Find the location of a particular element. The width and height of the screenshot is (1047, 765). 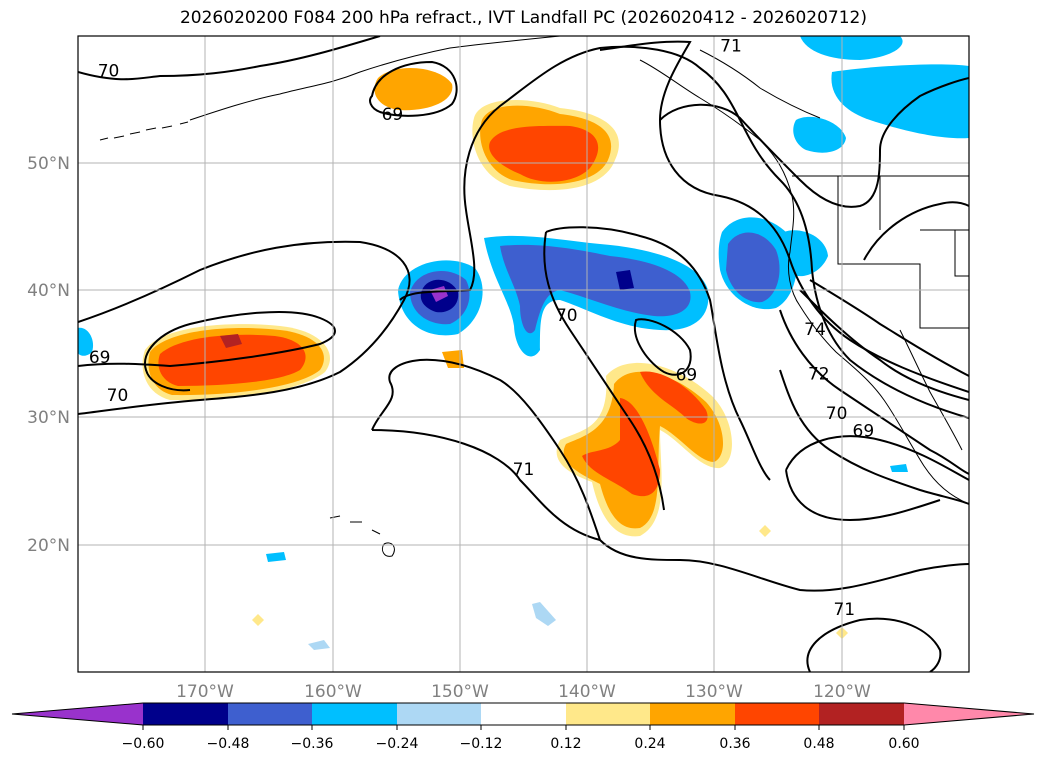

state-borders is located at coordinates (903, 252).